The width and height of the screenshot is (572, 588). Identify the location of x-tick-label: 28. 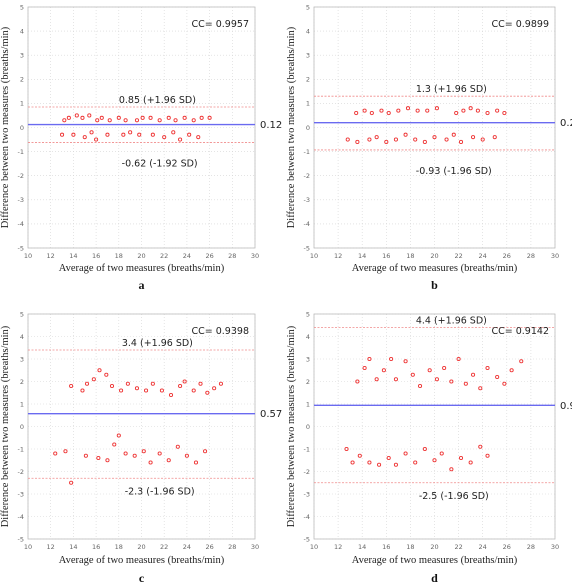
(531, 547).